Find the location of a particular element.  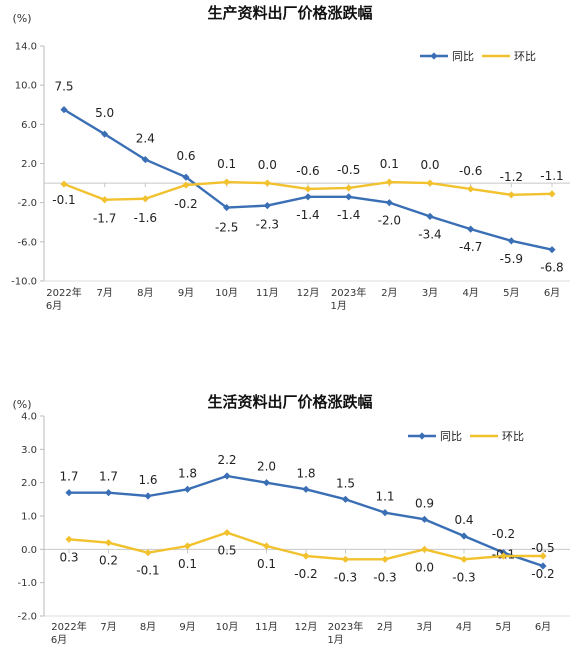

data-label: 0.2 is located at coordinates (108, 561).